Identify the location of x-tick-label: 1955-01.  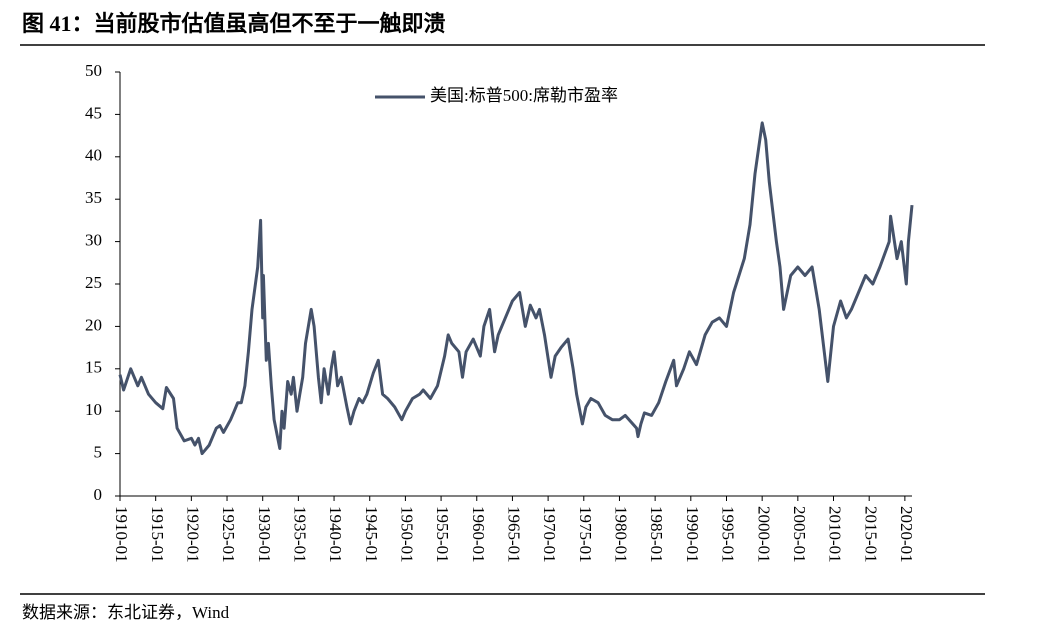
(442, 534).